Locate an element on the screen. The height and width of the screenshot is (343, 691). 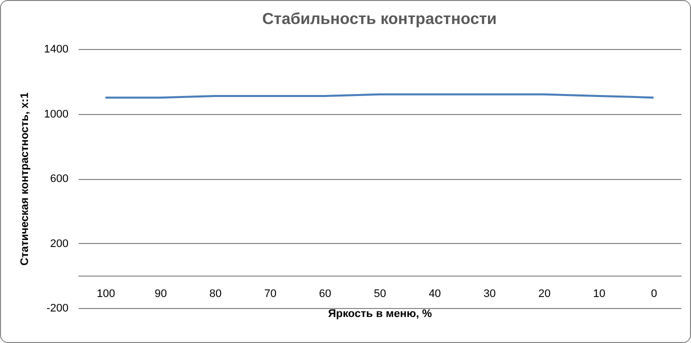
x-tick-label: 90 is located at coordinates (160, 294).